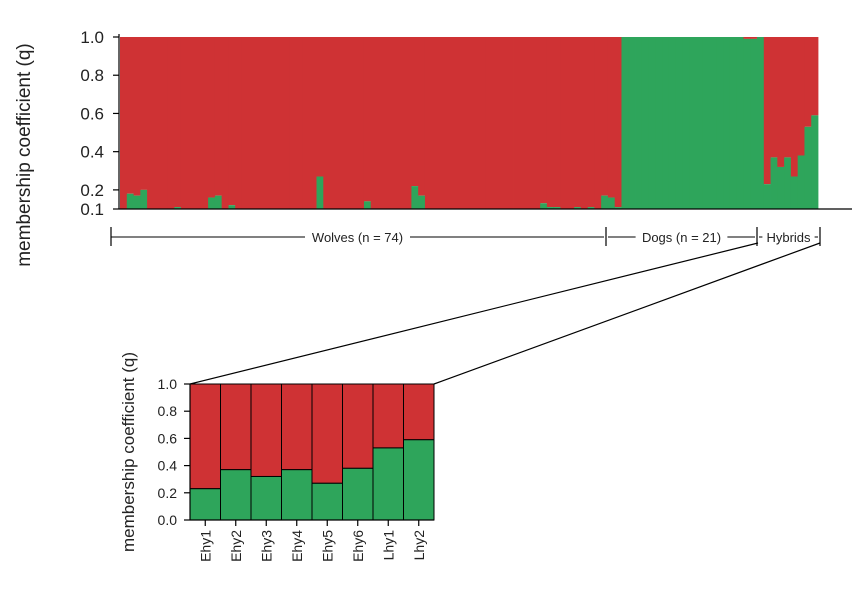 The image size is (855, 595). I want to click on bottom-x-tick-label: Ehy3, so click(266, 546).